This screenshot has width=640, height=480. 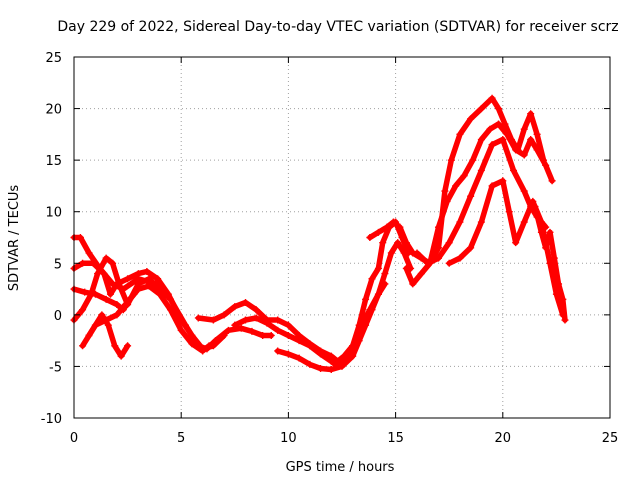 I want to click on y-tick-label: 15, so click(x=53, y=161).